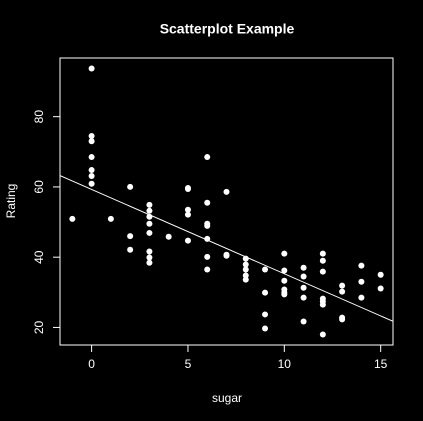 The height and width of the screenshot is (421, 423). What do you see at coordinates (188, 364) in the screenshot?
I see `x-tick-label: 5` at bounding box center [188, 364].